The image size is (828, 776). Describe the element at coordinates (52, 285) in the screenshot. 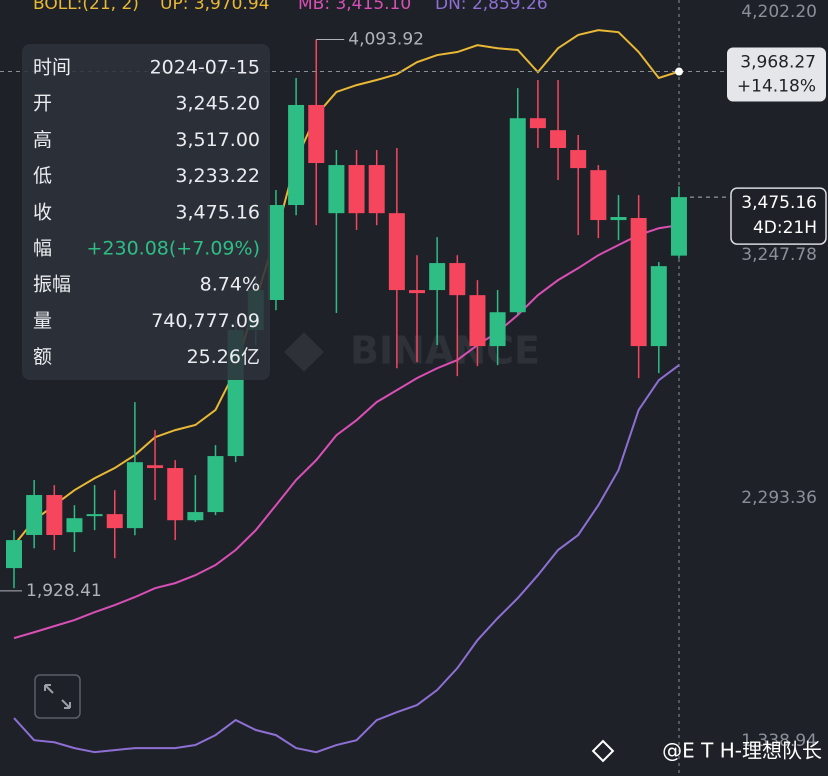

I see `tooltip-label: 振幅` at that location.